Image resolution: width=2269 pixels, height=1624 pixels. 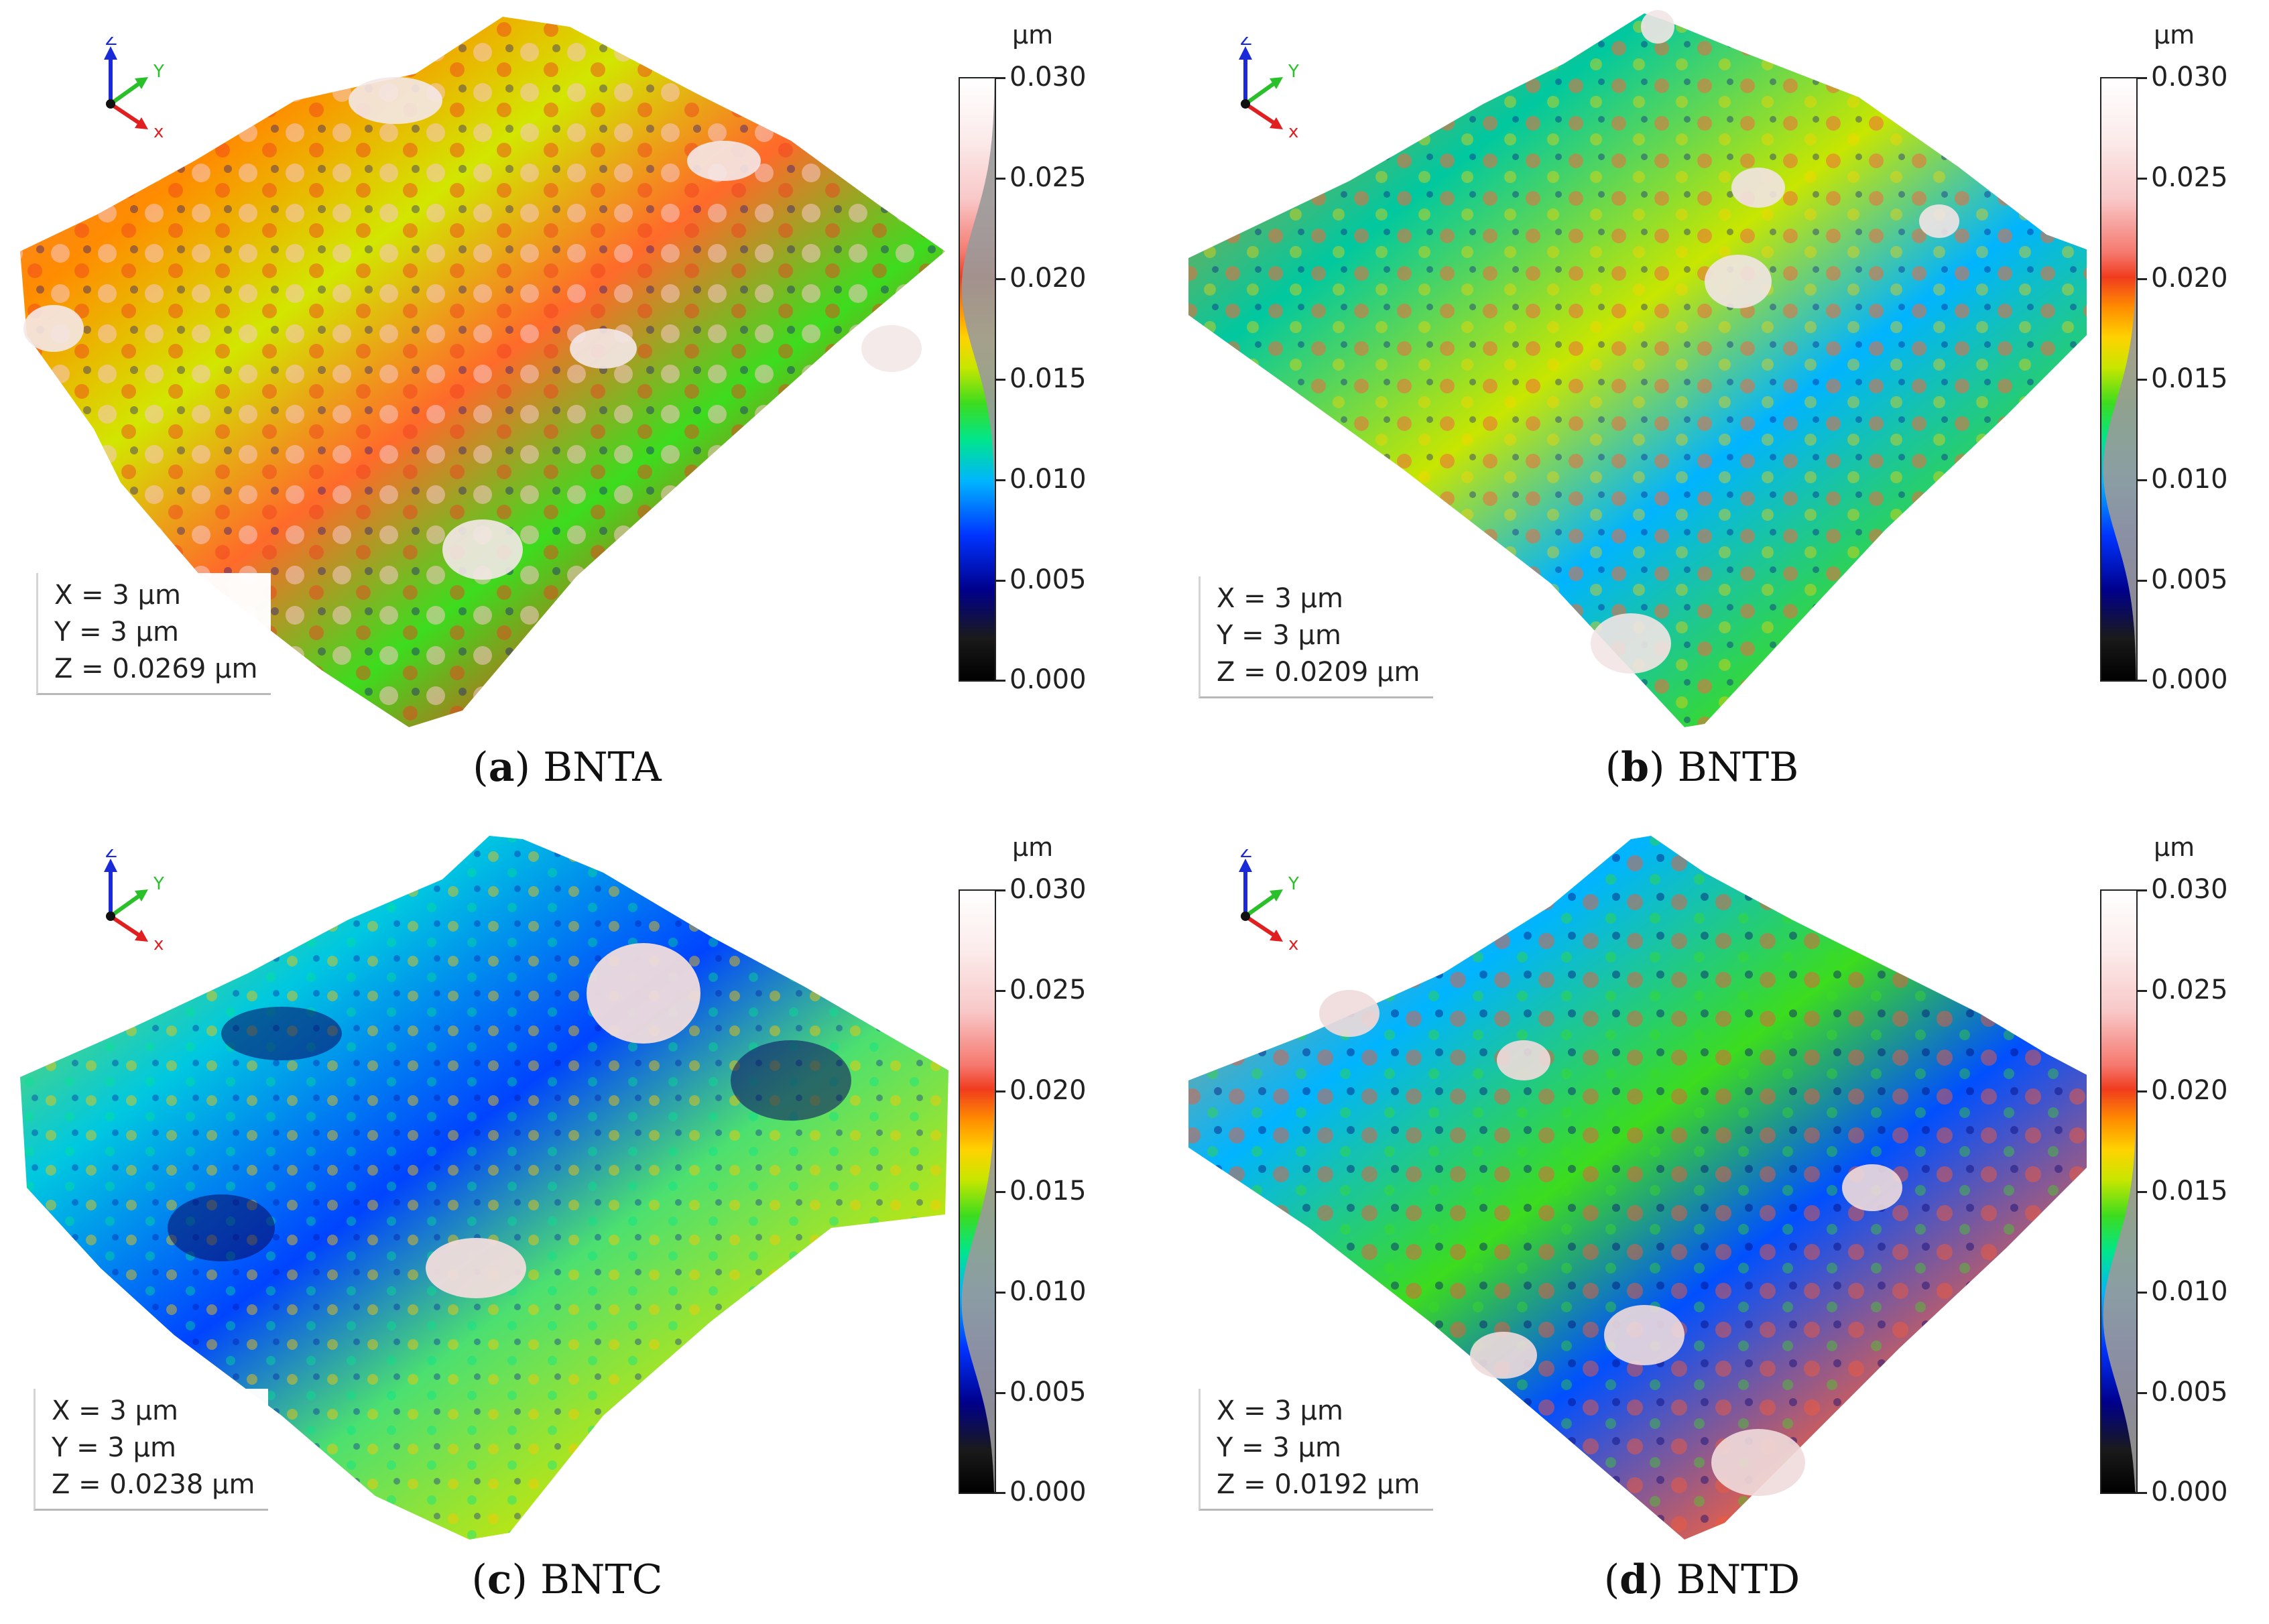 I want to click on dimension-z: Z = 0.0269 µm, so click(x=156, y=668).